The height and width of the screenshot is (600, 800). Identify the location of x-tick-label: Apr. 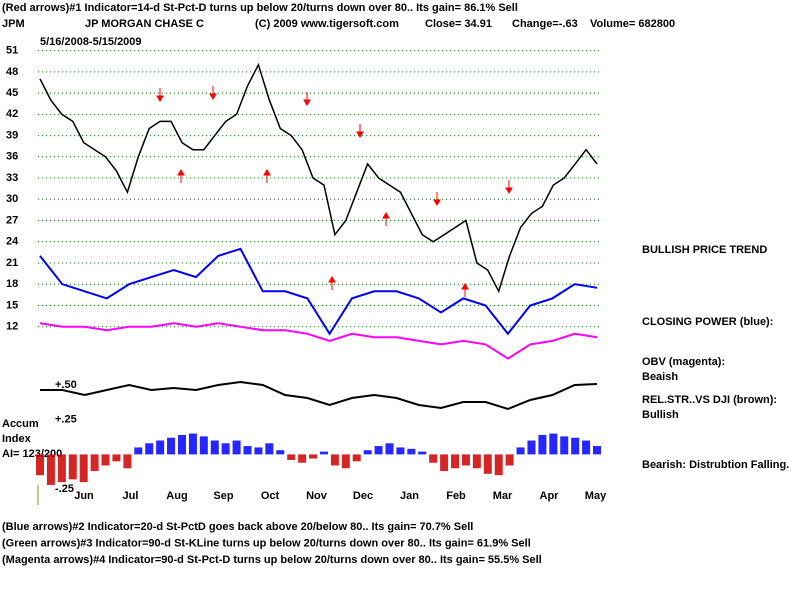
(550, 496).